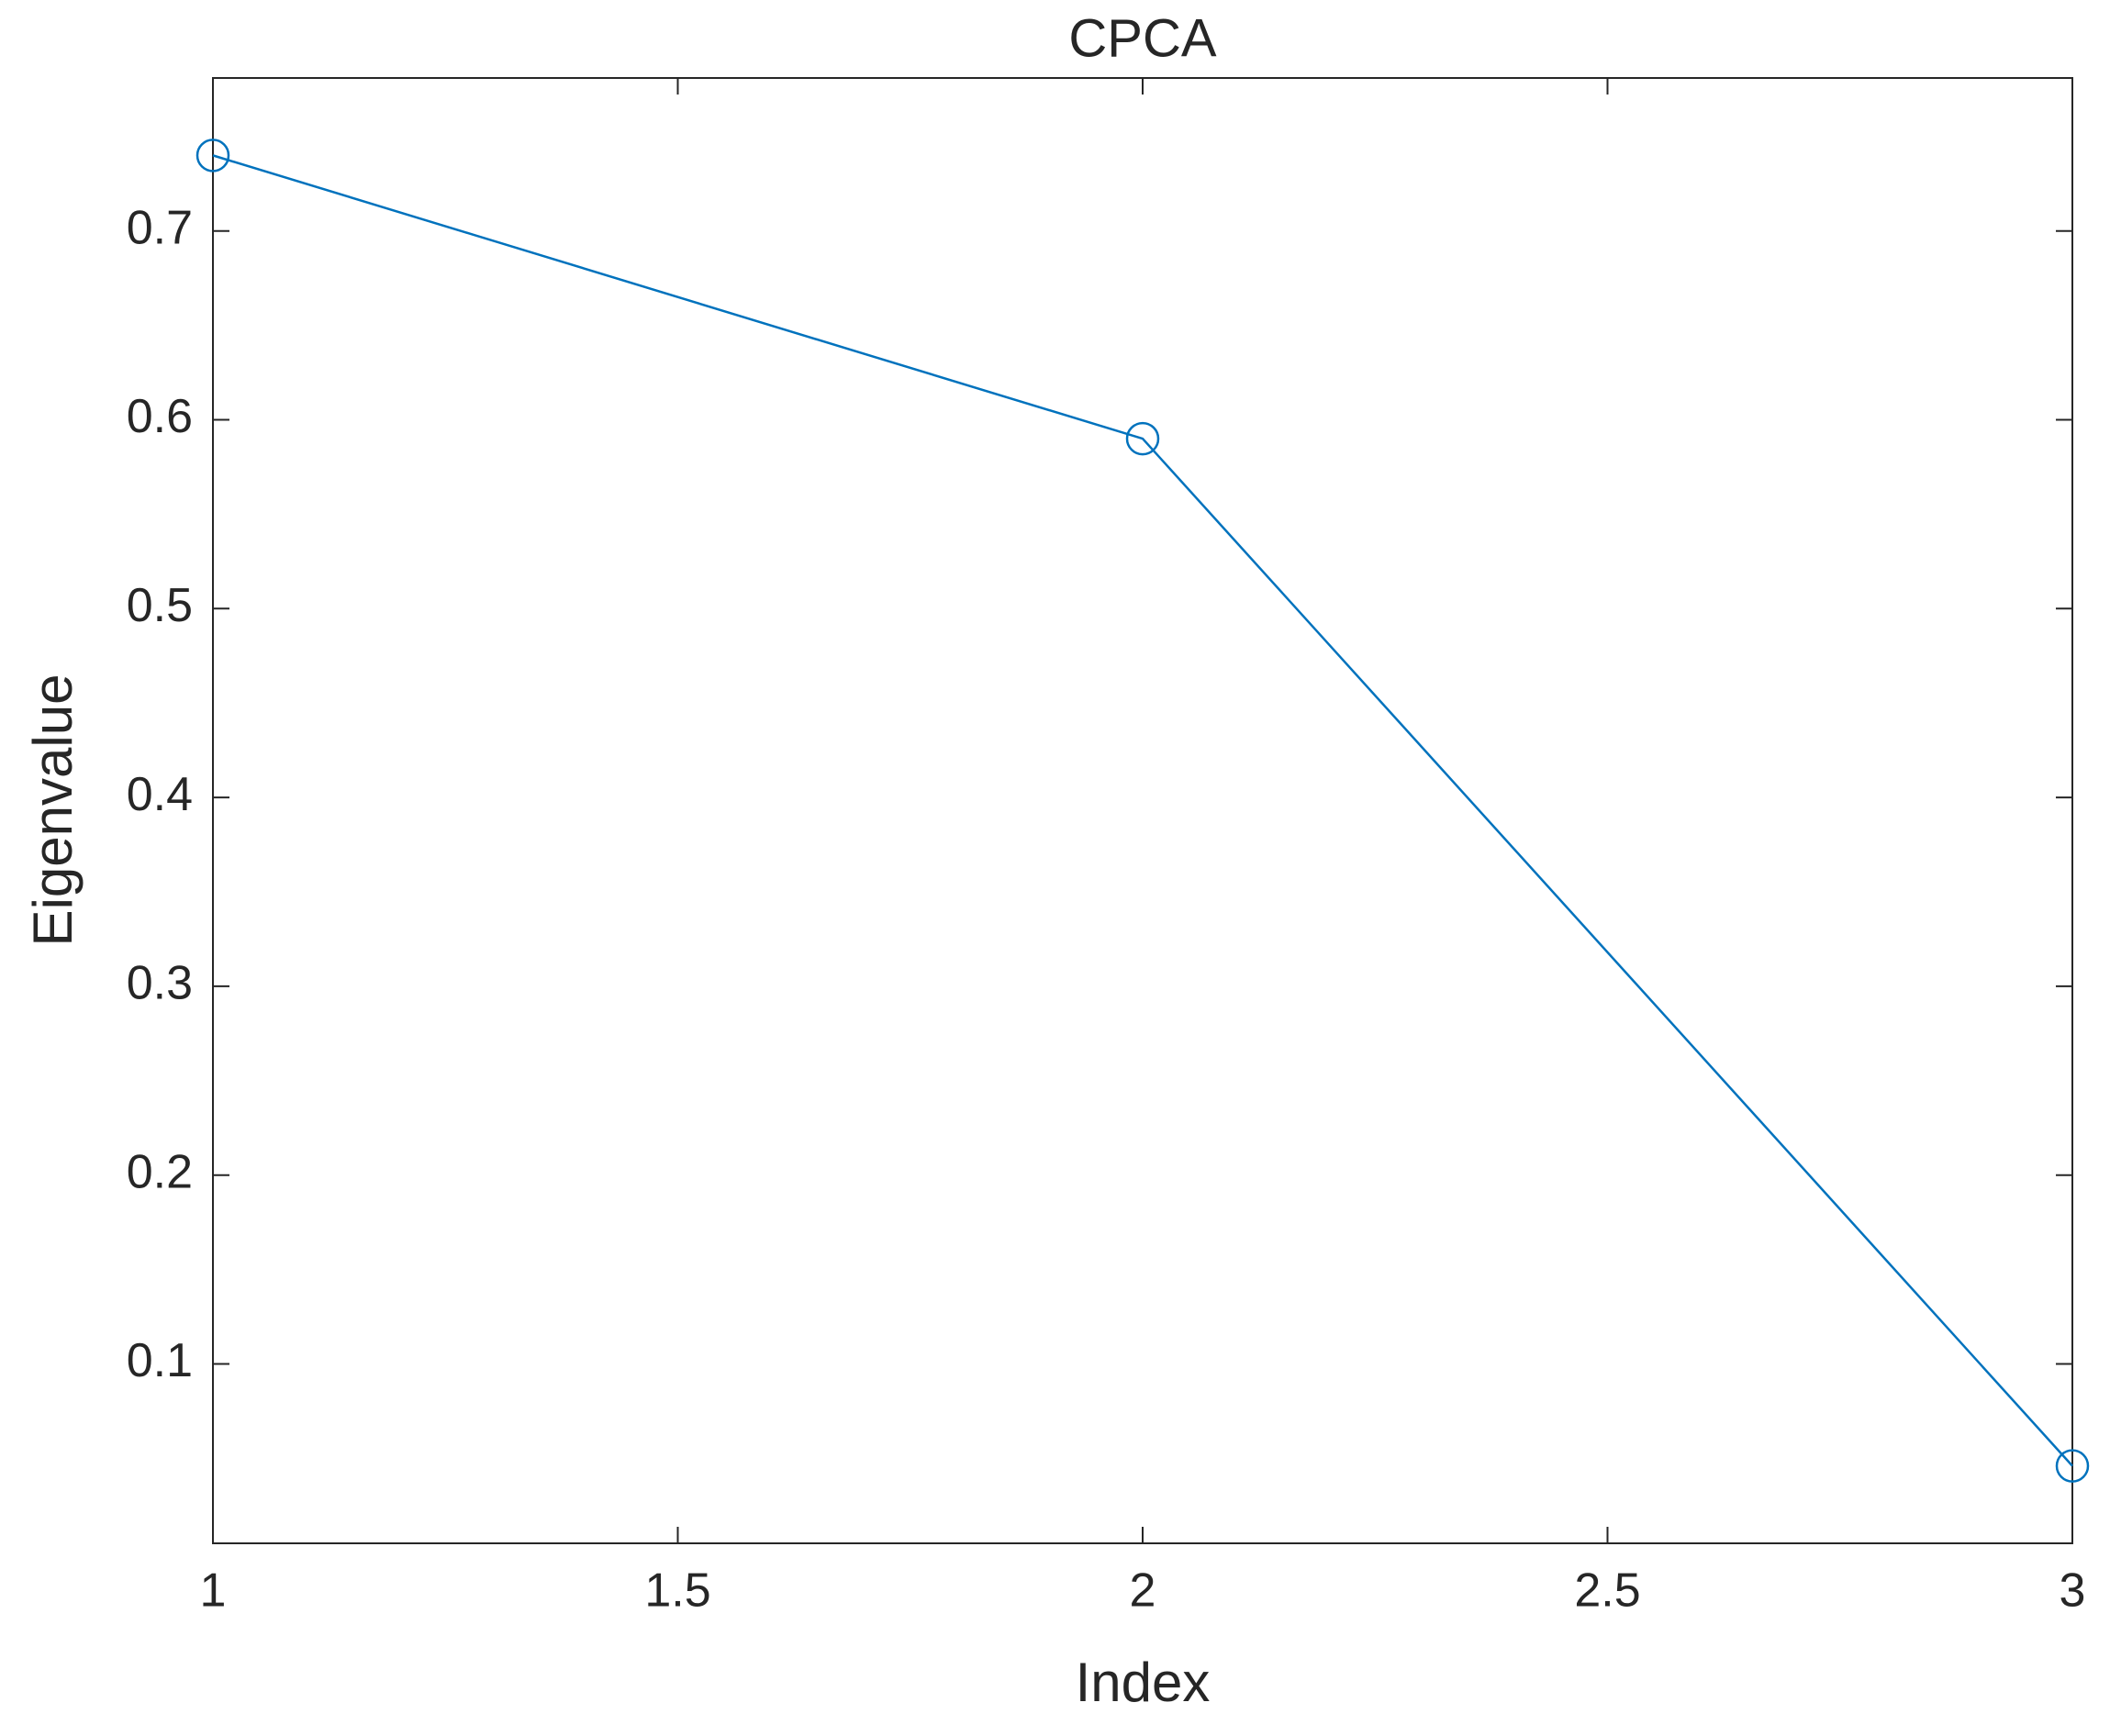  Describe the element at coordinates (160, 605) in the screenshot. I see `y-tick-label: 0.5` at that location.